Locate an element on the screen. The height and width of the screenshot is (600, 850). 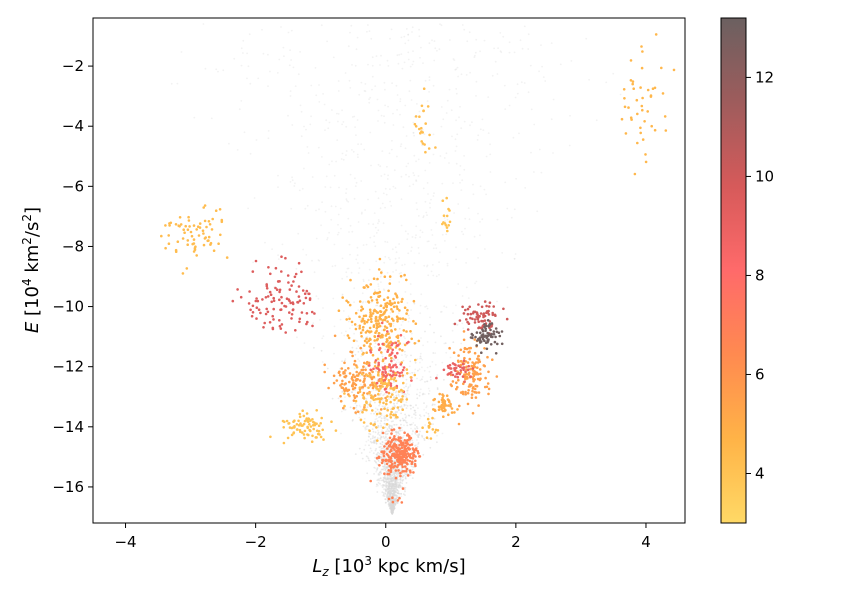
colorbar-tick-label: 12 is located at coordinates (764, 77).